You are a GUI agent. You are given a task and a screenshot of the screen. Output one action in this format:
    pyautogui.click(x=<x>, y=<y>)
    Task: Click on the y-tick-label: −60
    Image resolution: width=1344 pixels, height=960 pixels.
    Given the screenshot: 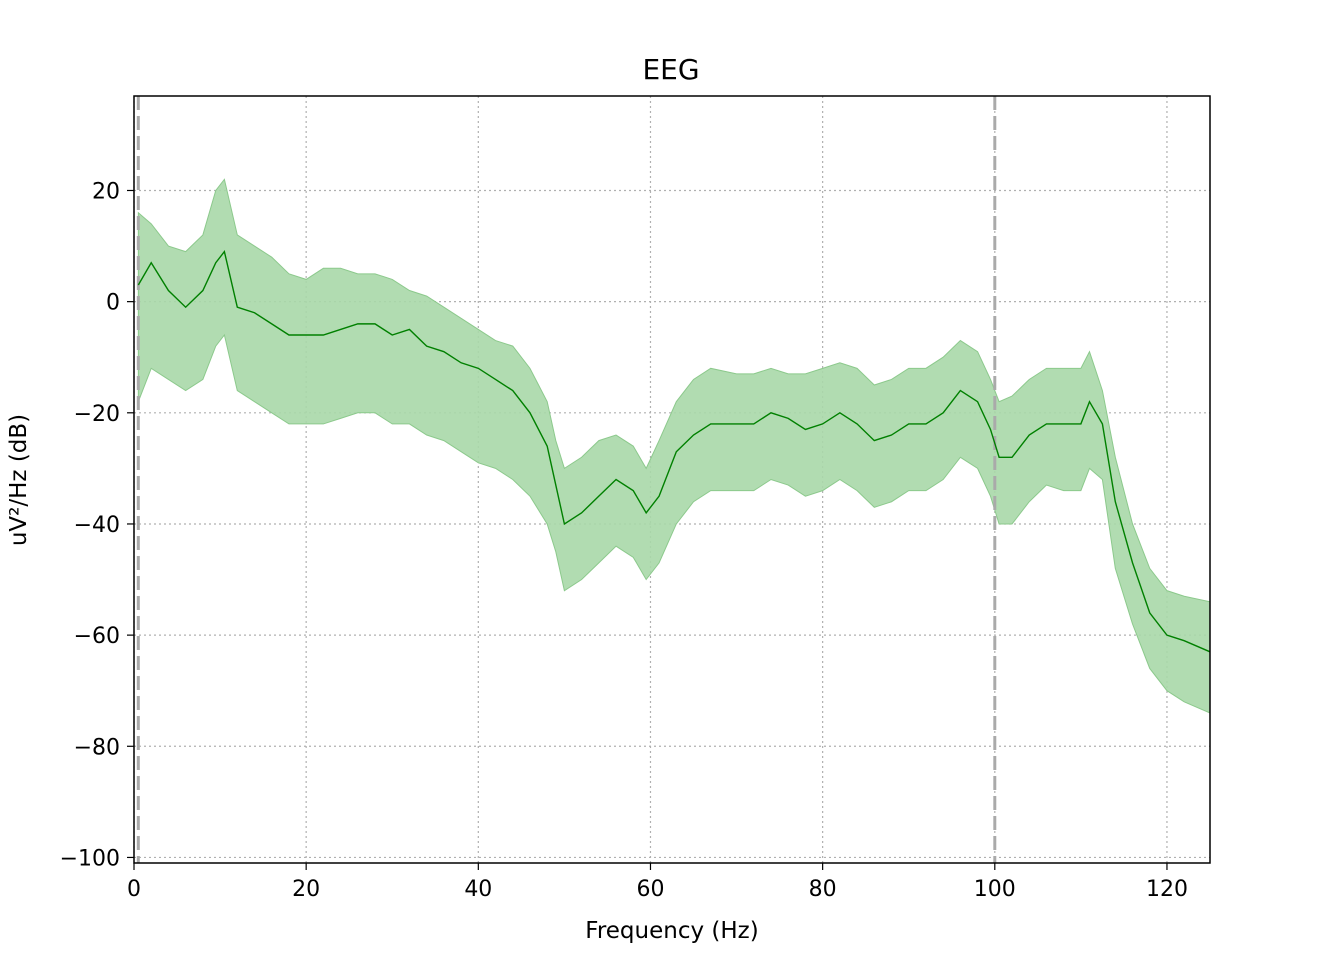 What is the action you would take?
    pyautogui.click(x=97, y=636)
    